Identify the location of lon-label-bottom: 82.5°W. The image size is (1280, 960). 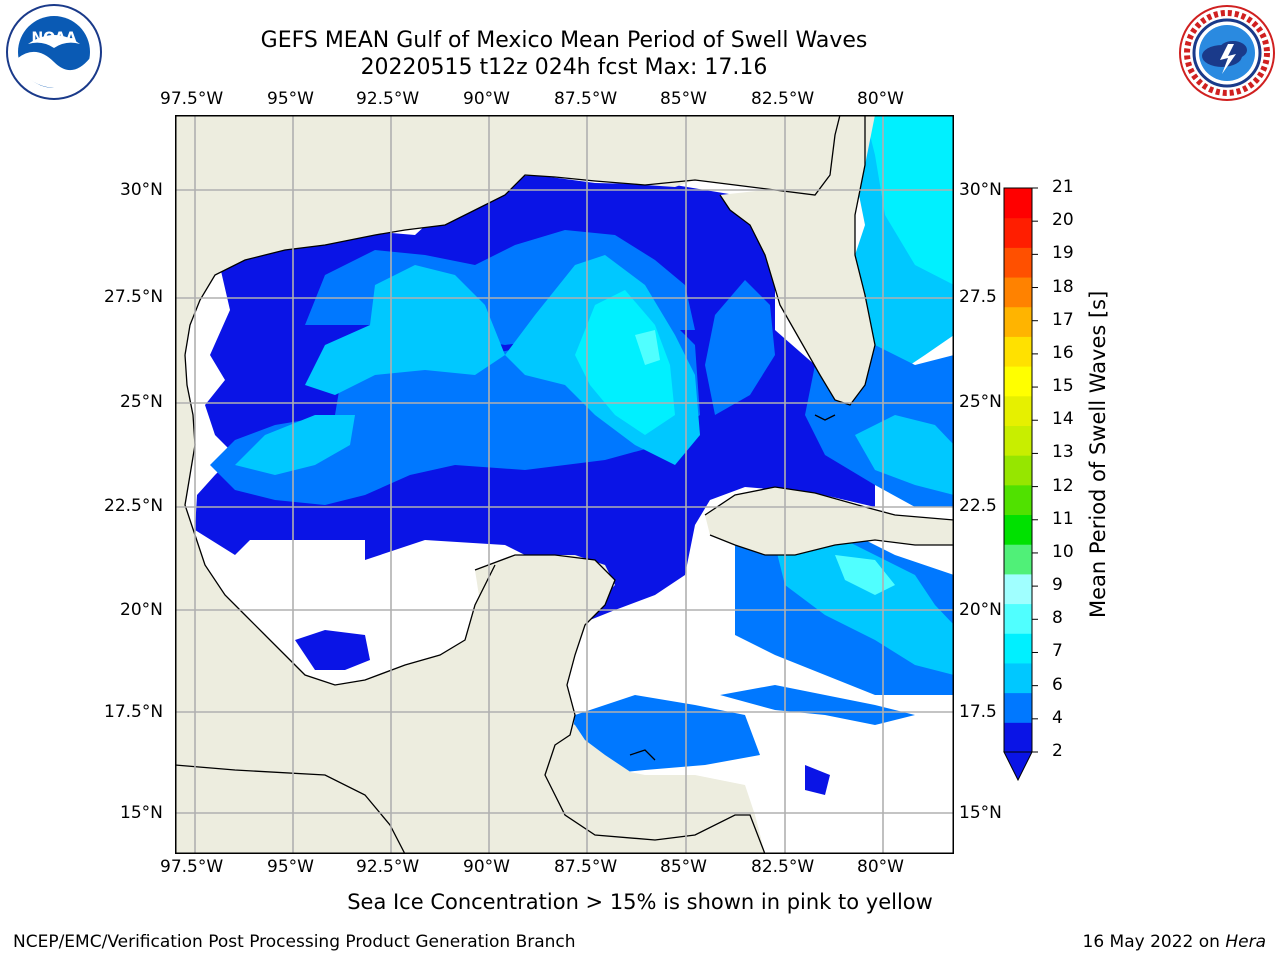
(783, 867).